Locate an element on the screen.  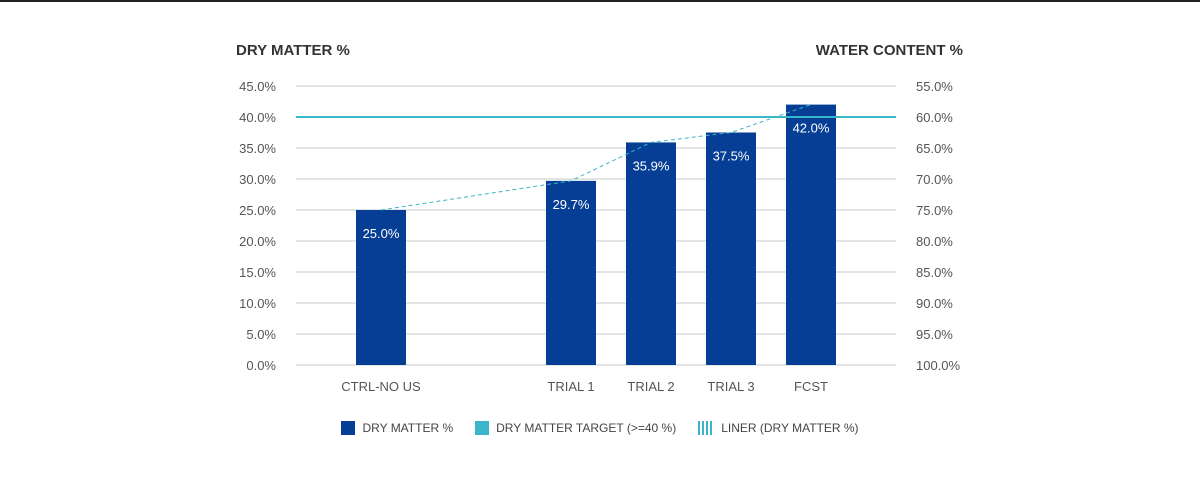
bar-value-label: 42.0% is located at coordinates (811, 128).